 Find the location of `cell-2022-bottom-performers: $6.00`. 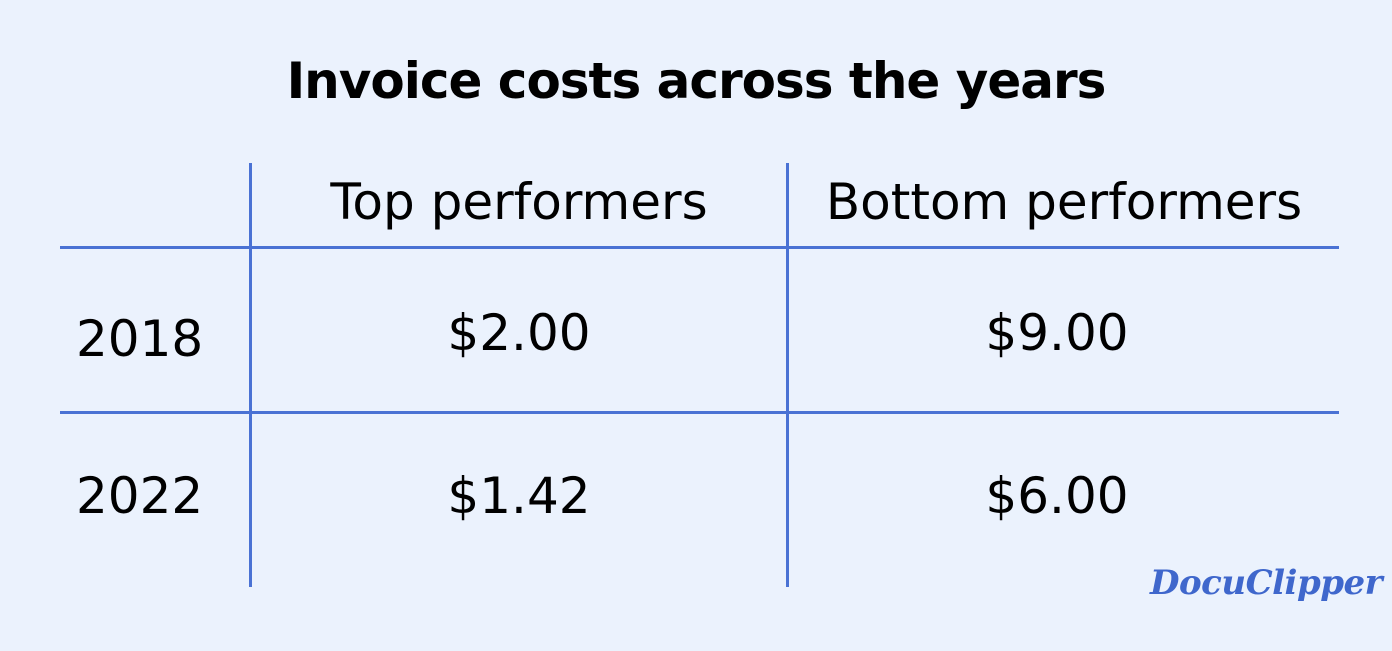

cell-2022-bottom-performers: $6.00 is located at coordinates (1057, 496).